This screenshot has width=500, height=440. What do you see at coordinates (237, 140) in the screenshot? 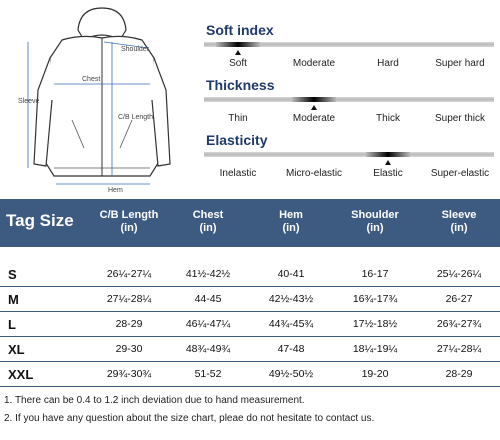
I see `elasticity-title: Elasticity` at bounding box center [237, 140].